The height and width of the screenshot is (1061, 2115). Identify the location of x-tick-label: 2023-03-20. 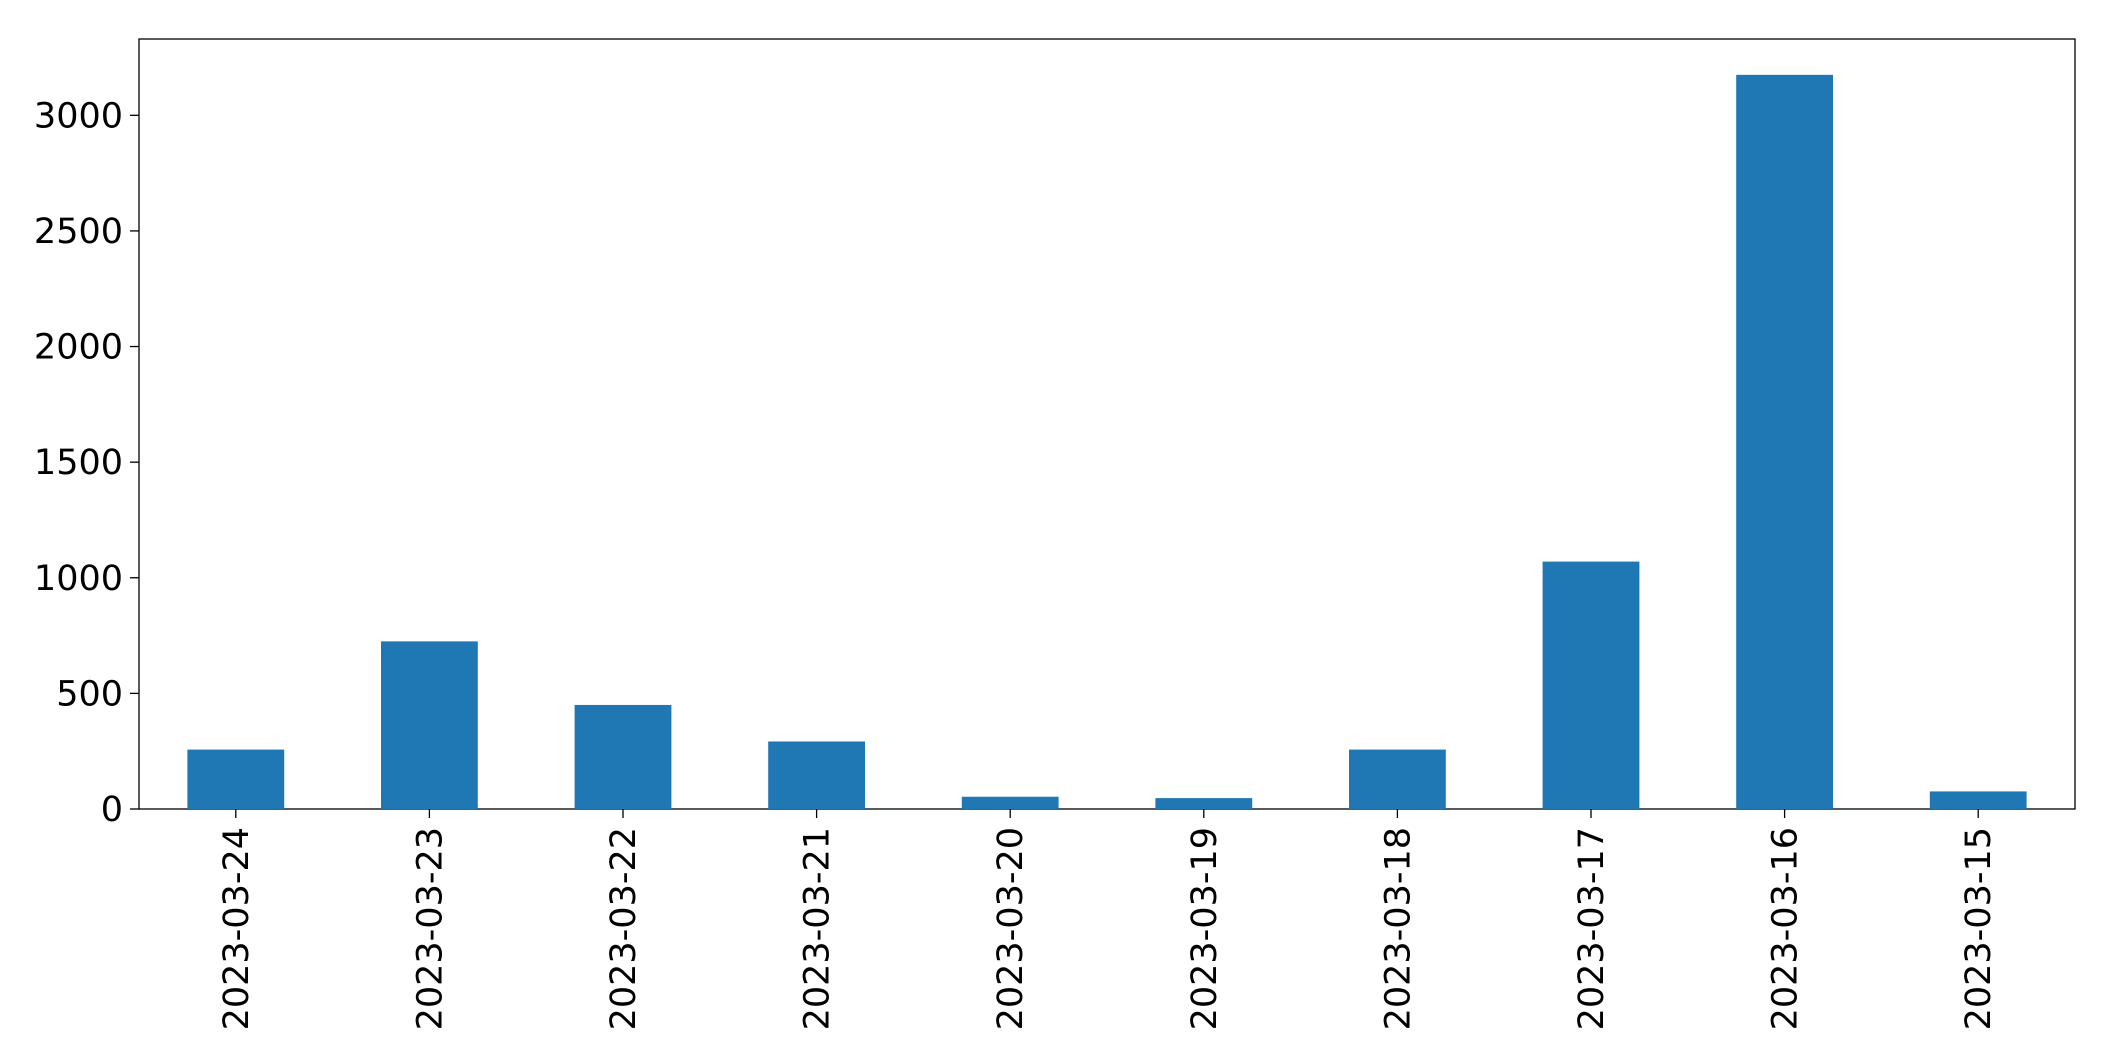
(1011, 928).